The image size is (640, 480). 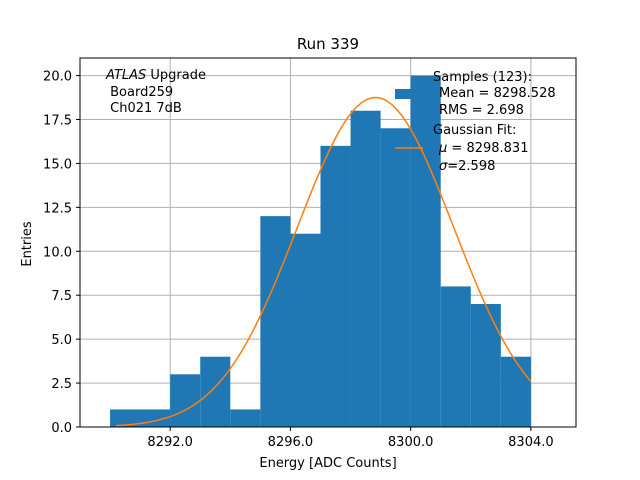 I want to click on y-tick-label-0: 0.0, so click(x=61, y=428).